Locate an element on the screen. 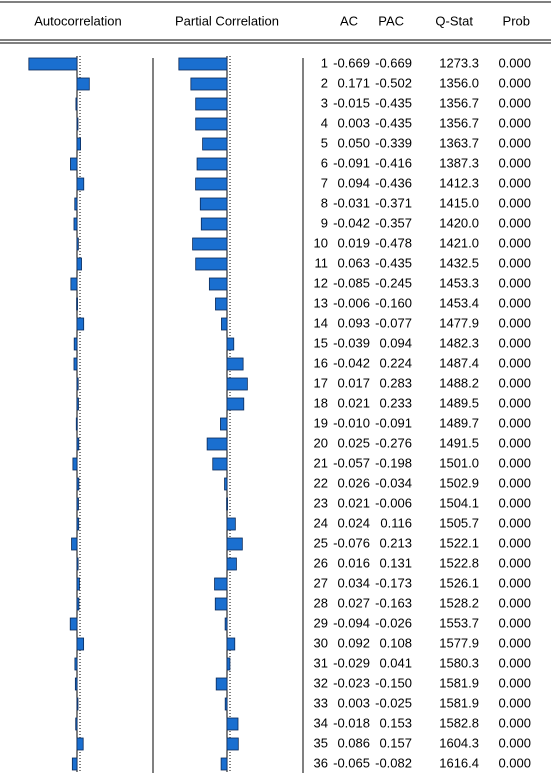 This screenshot has height=781, width=551. ac-value: 0.026 is located at coordinates (353, 482).